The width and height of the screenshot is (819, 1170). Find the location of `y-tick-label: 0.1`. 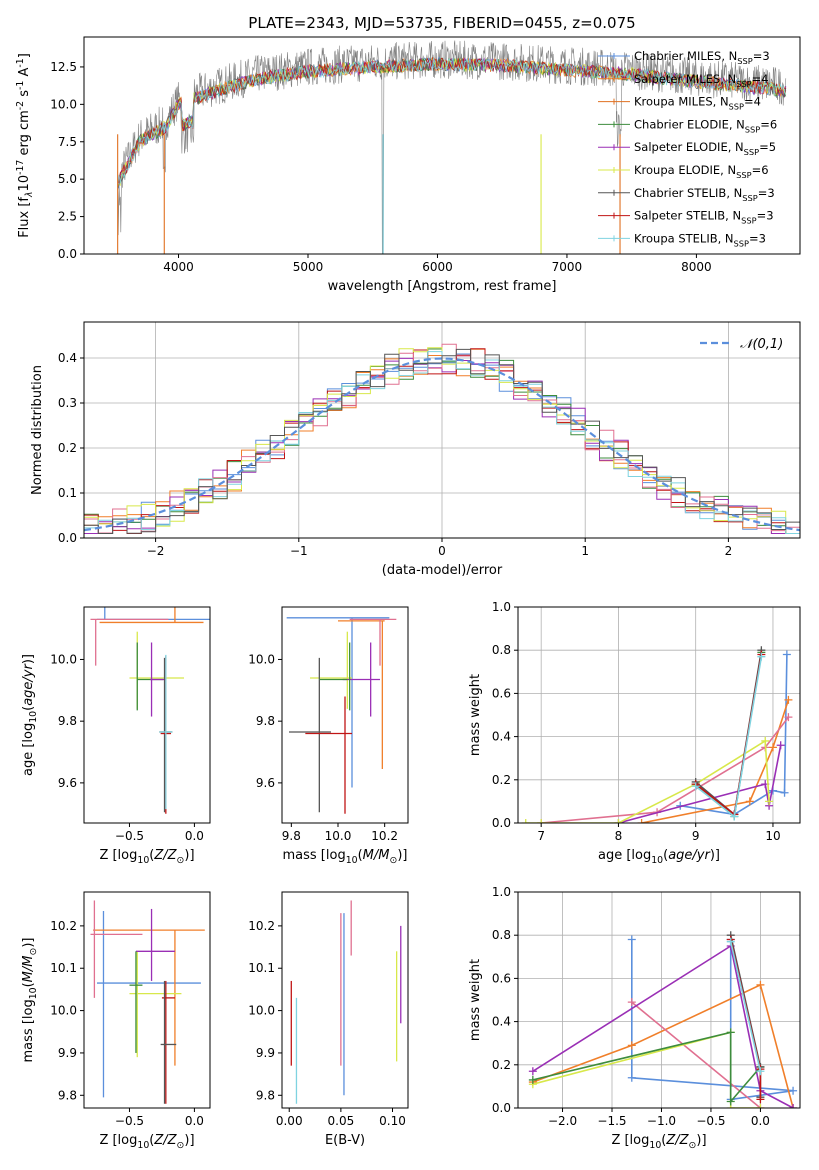

y-tick-label: 0.1 is located at coordinates (67, 493).